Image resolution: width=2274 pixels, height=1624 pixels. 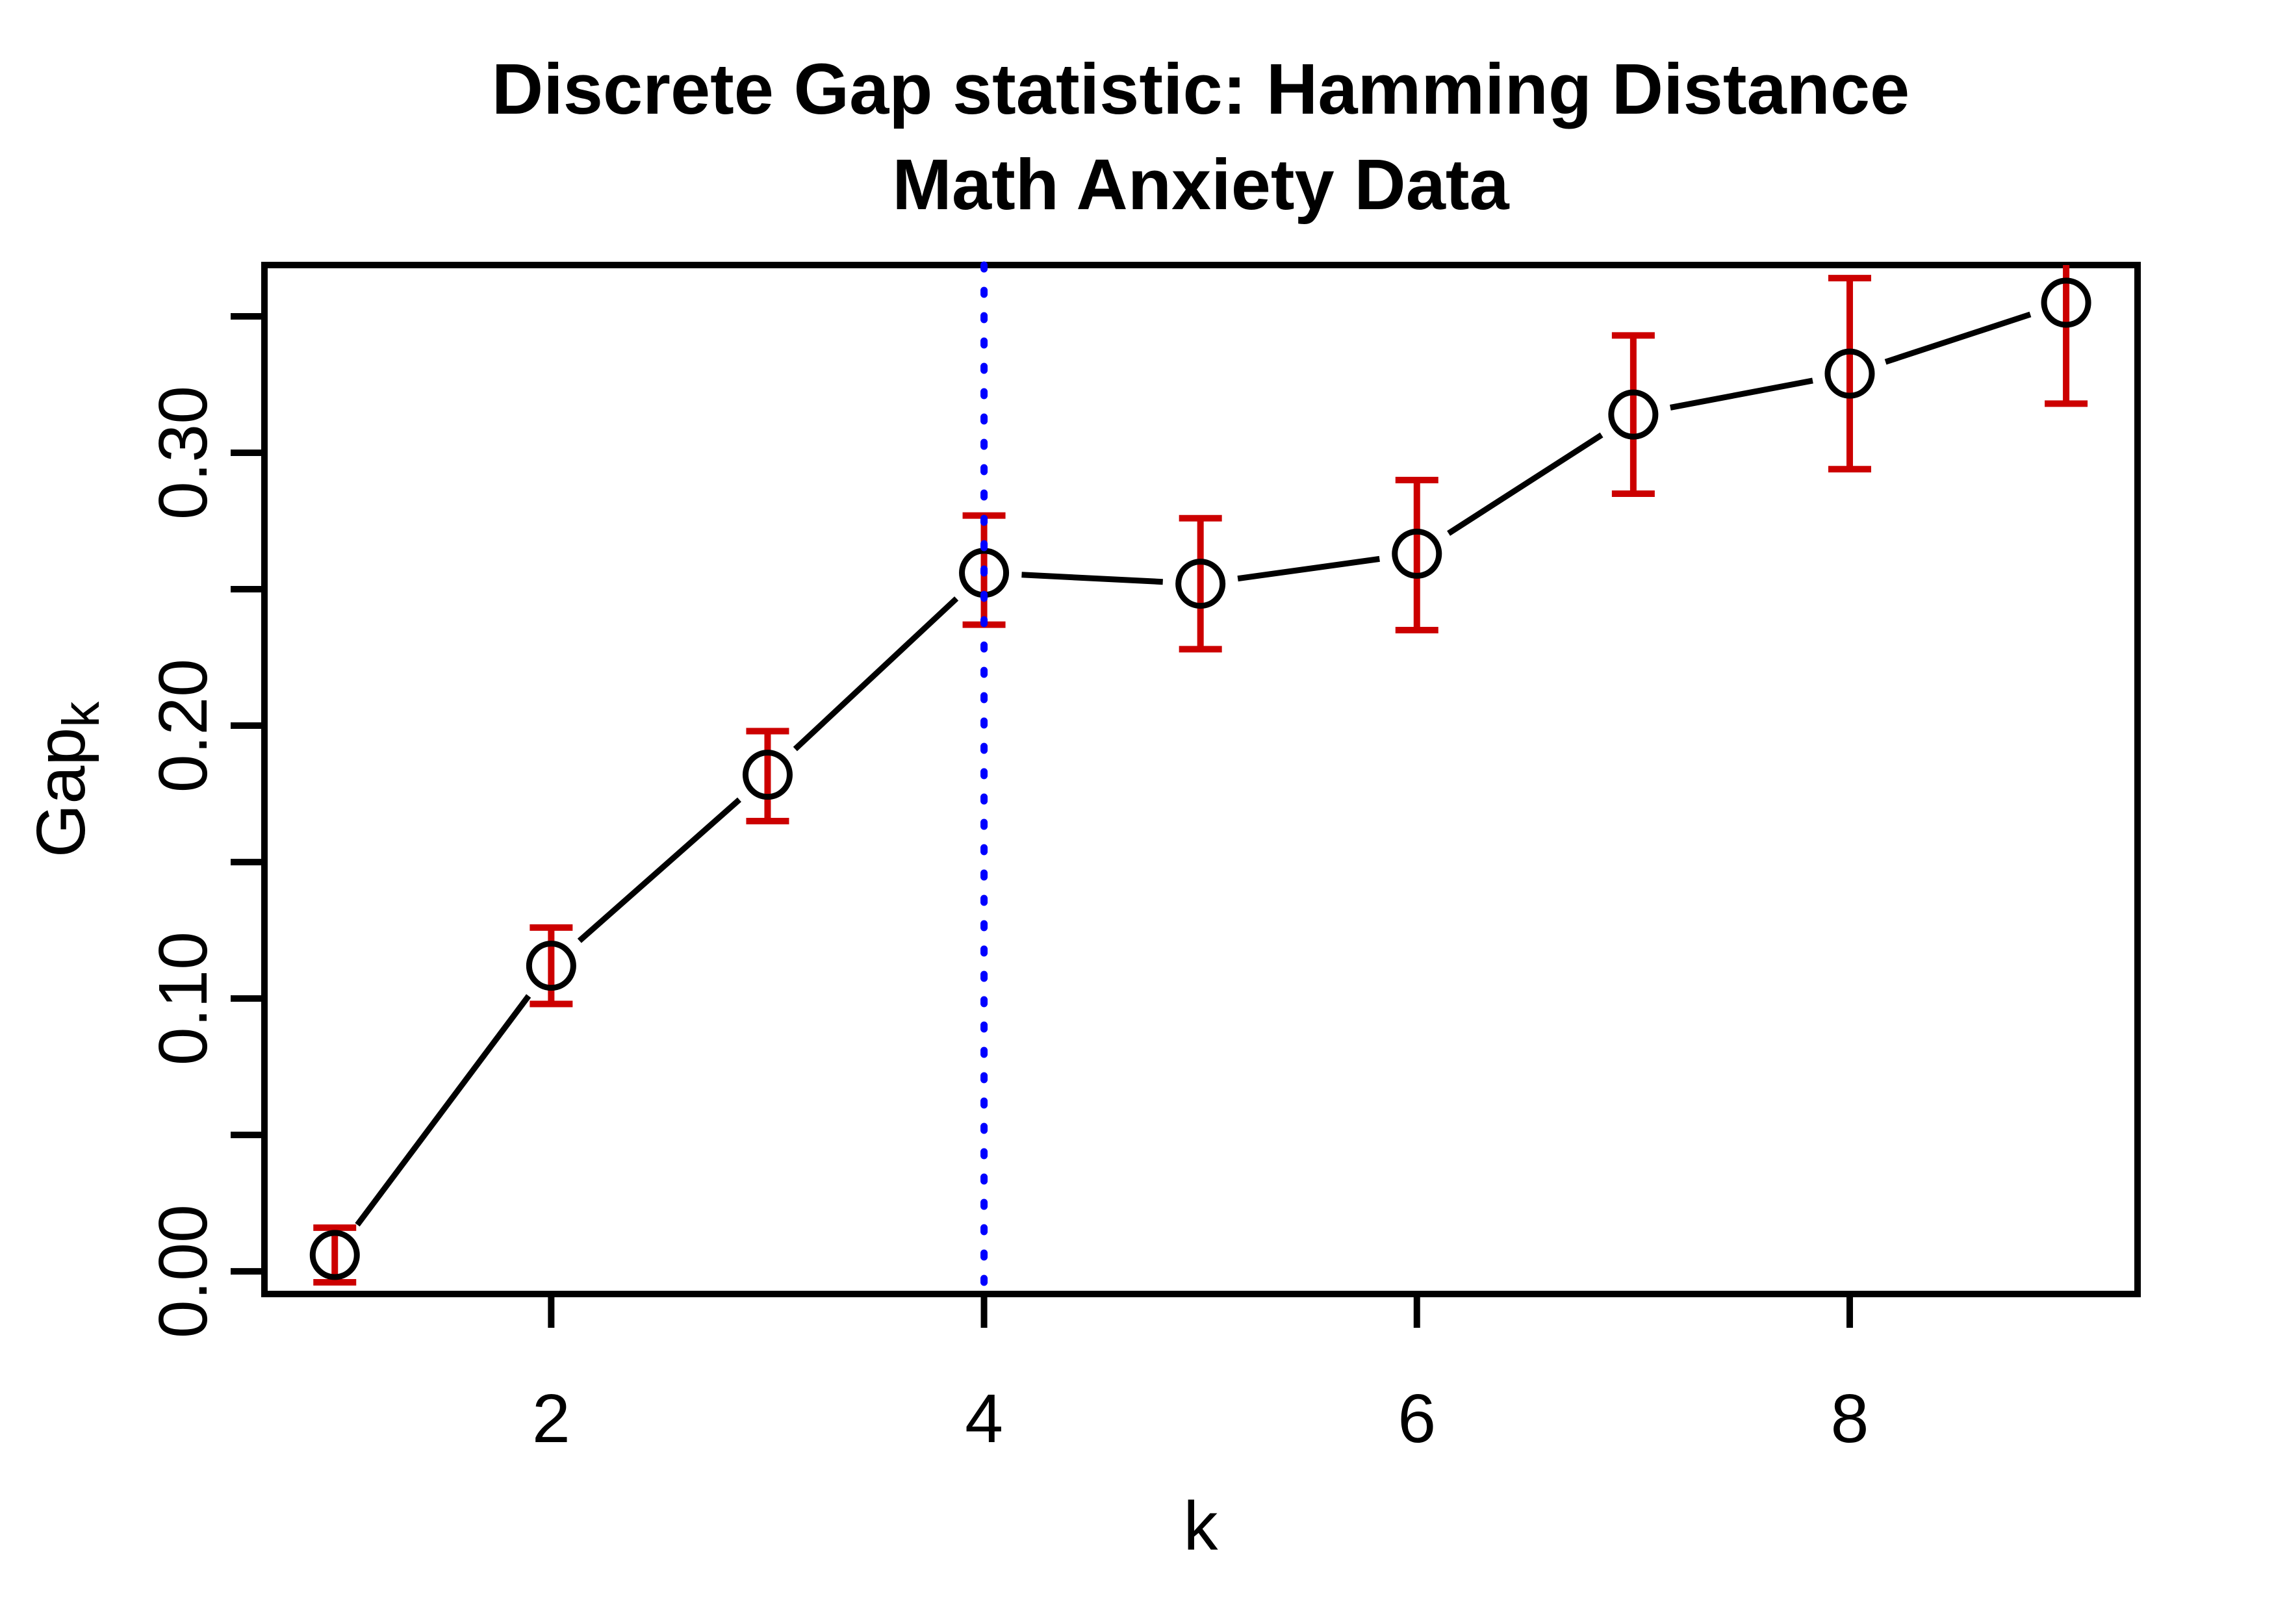 What do you see at coordinates (183, 453) in the screenshot?
I see `y-tick-label: 0.30` at bounding box center [183, 453].